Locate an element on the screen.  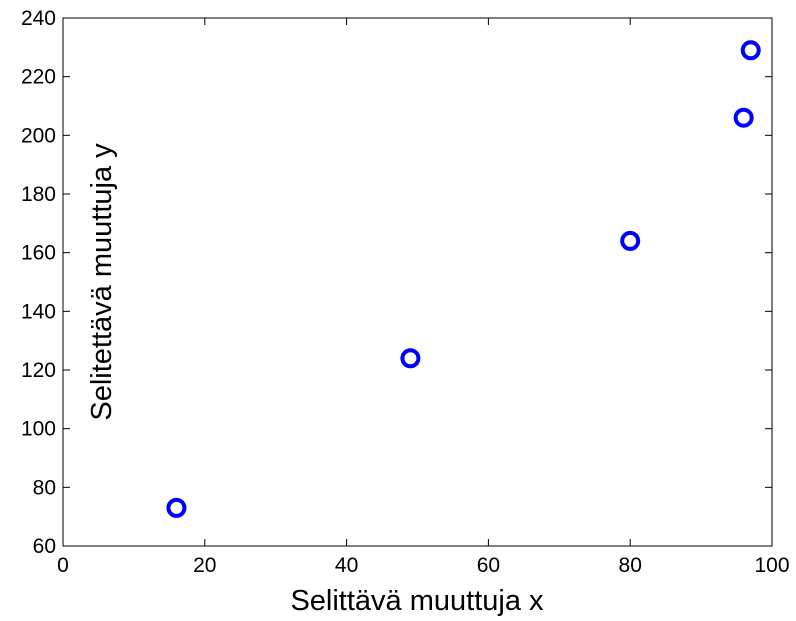
y-tick-label: 80 is located at coordinates (44, 487).